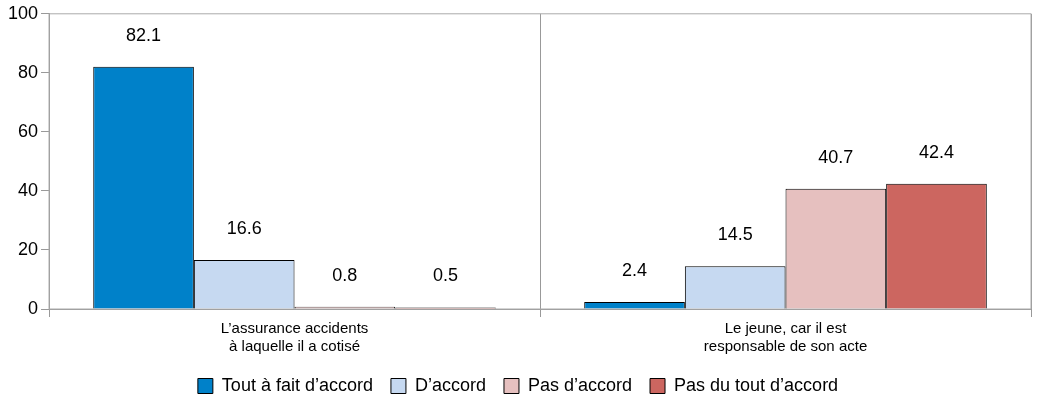  I want to click on y-tick-label: 100, so click(23, 12).